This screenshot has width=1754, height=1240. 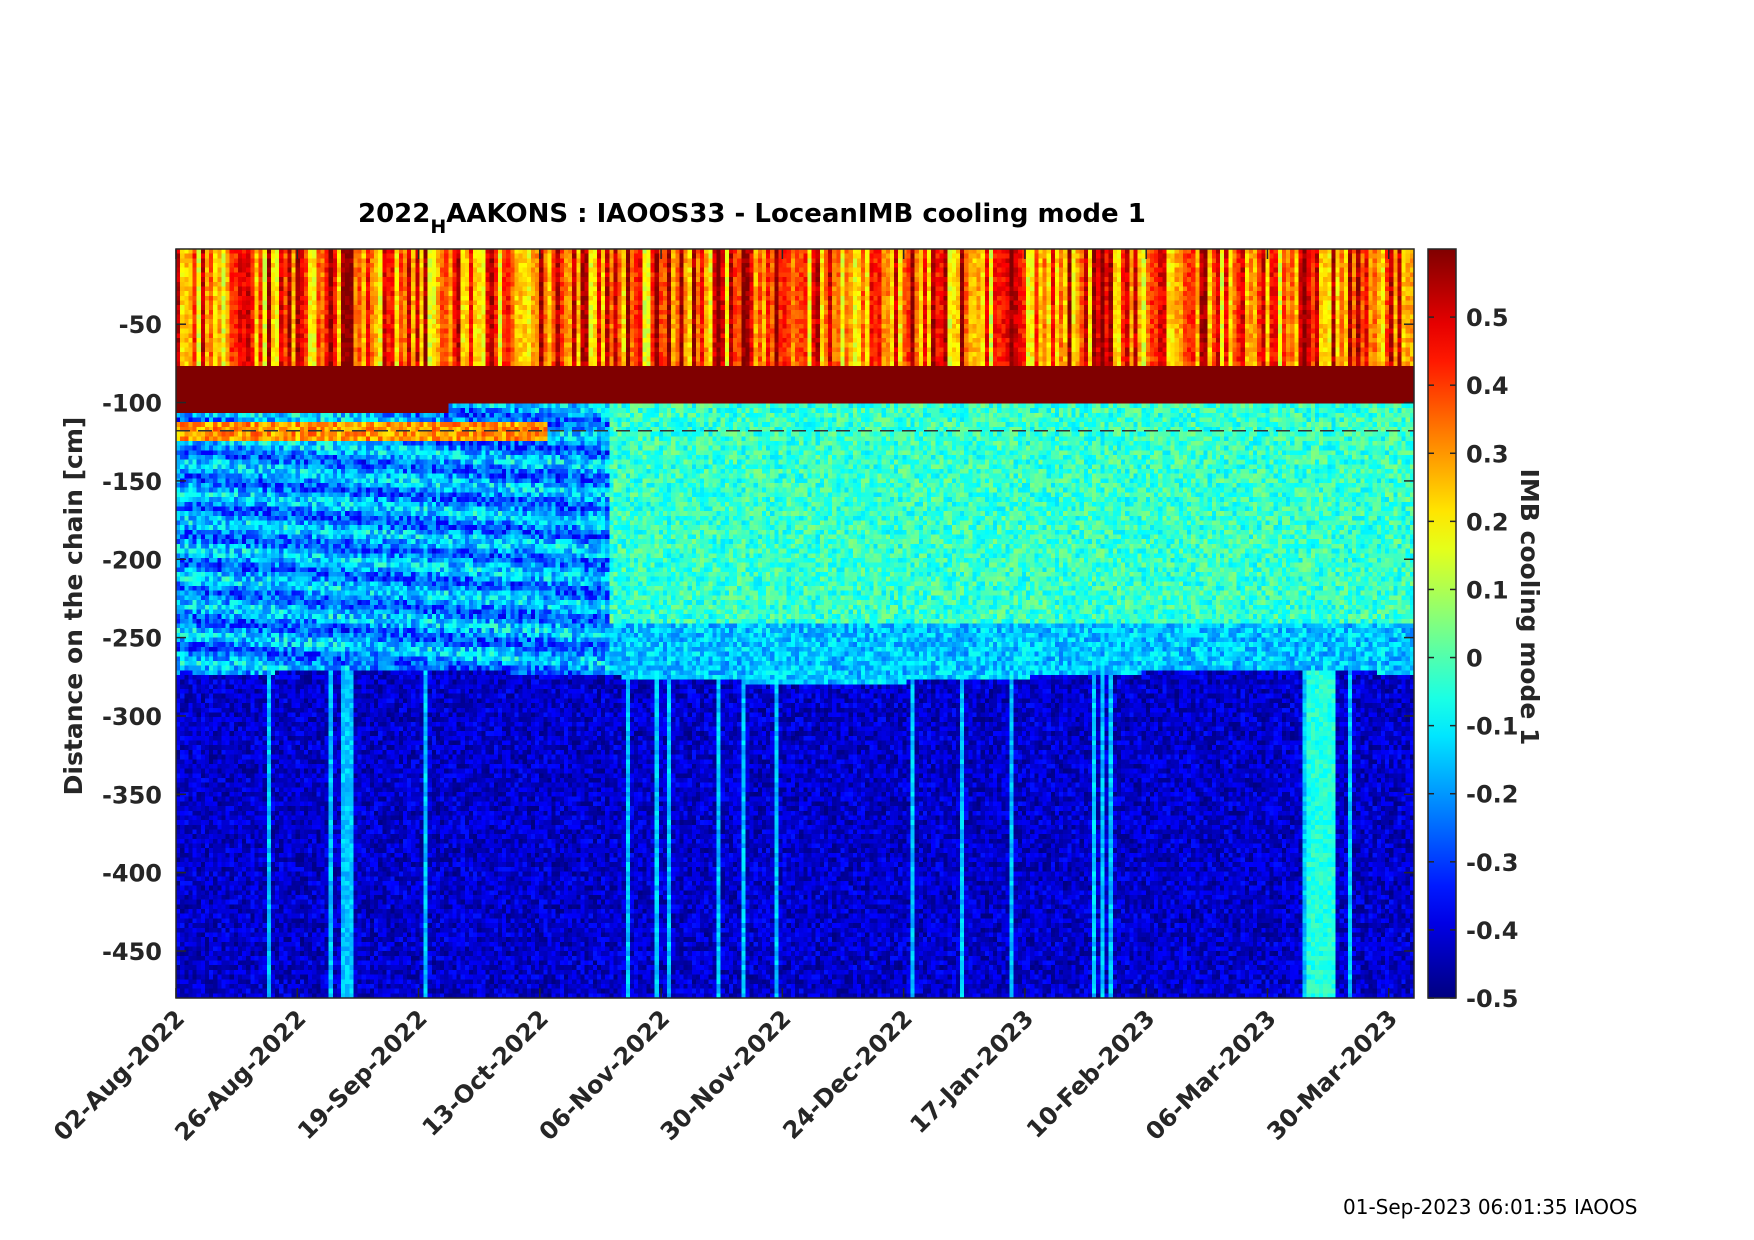 I want to click on footer-timestamp: 01-Sep-2023 06:01:35 IAOOS, so click(x=1490, y=1207).